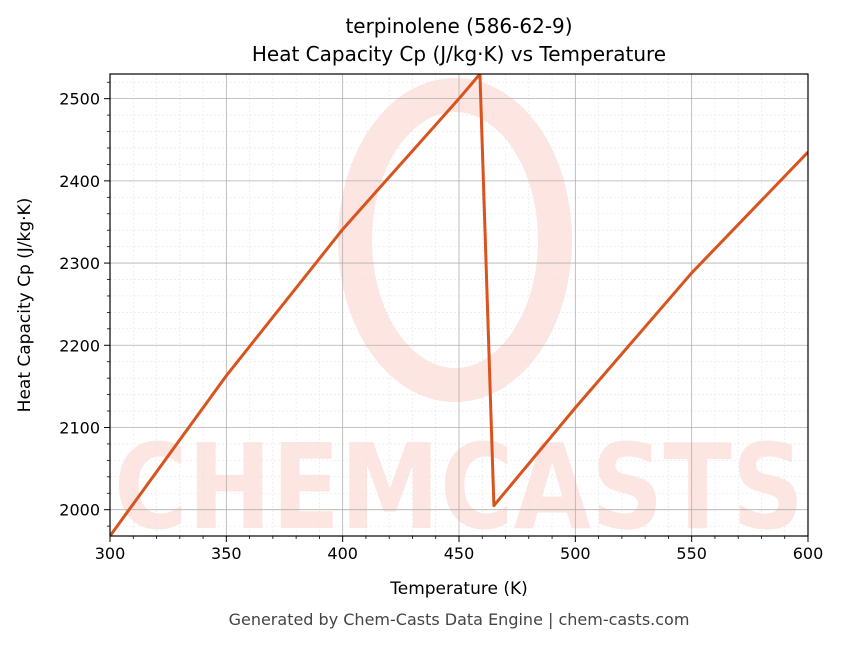  Describe the element at coordinates (79, 99) in the screenshot. I see `y-tick-label: 2500` at that location.